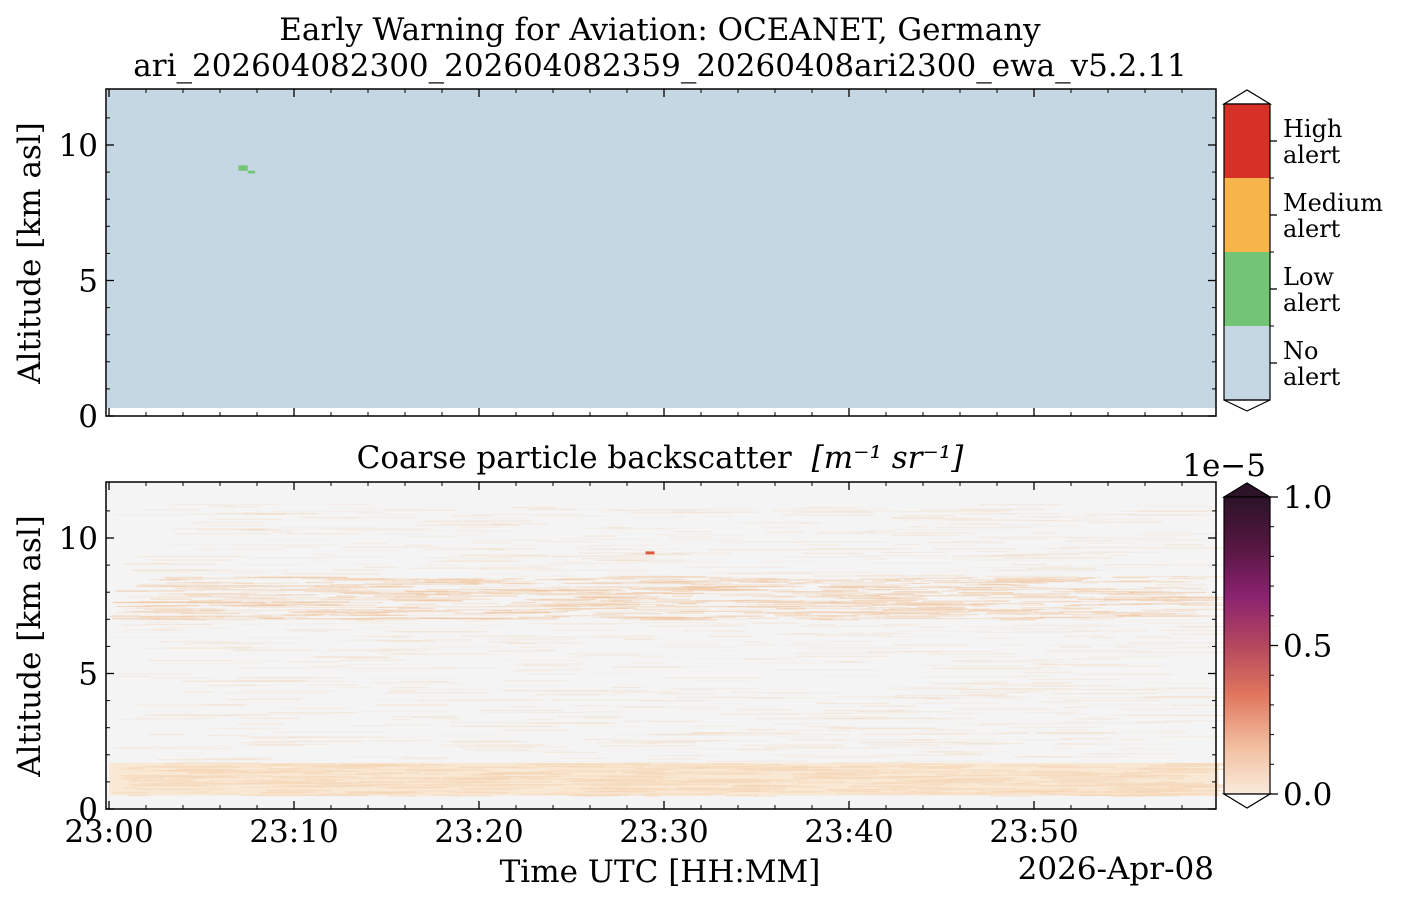 Image resolution: width=1401 pixels, height=904 pixels. I want to click on colorbar-label-line2: alert, so click(1312, 377).